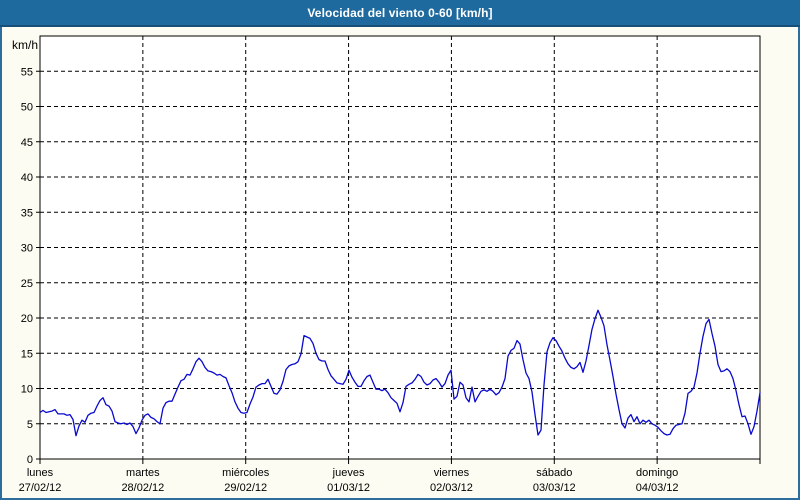  I want to click on y-tick-label: 45, so click(27, 143).